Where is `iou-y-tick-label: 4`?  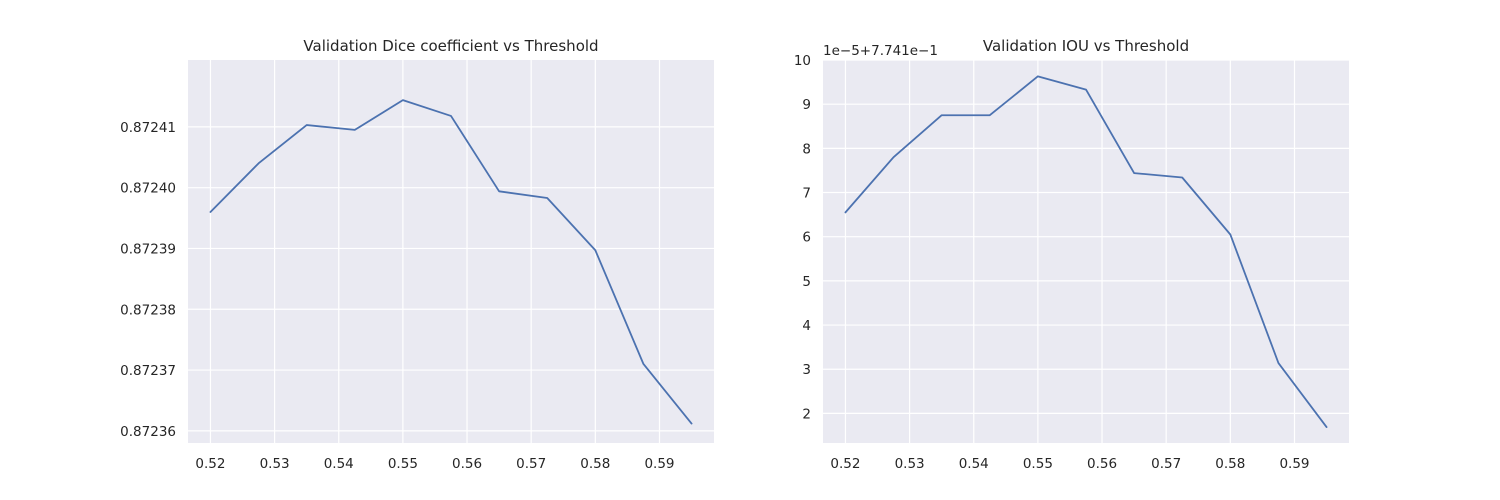
iou-y-tick-label: 4 is located at coordinates (806, 326).